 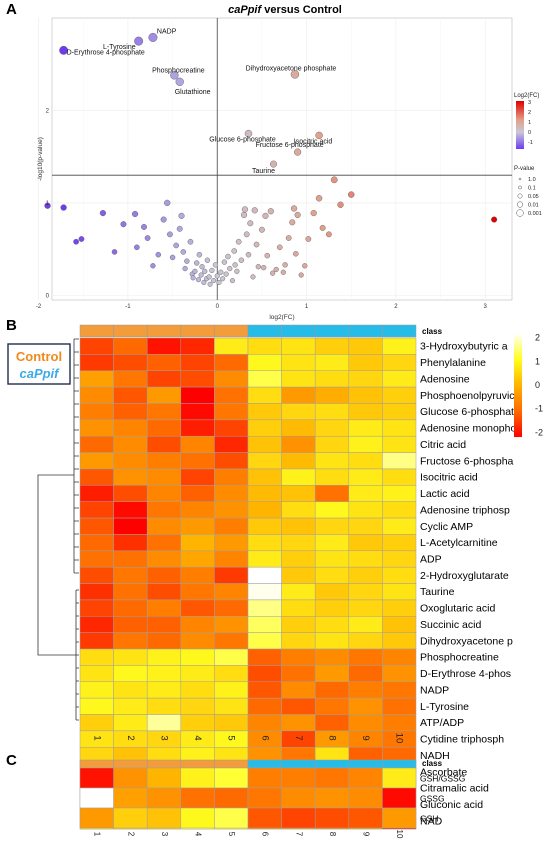 I want to click on column-label: 9, so click(x=365, y=737).